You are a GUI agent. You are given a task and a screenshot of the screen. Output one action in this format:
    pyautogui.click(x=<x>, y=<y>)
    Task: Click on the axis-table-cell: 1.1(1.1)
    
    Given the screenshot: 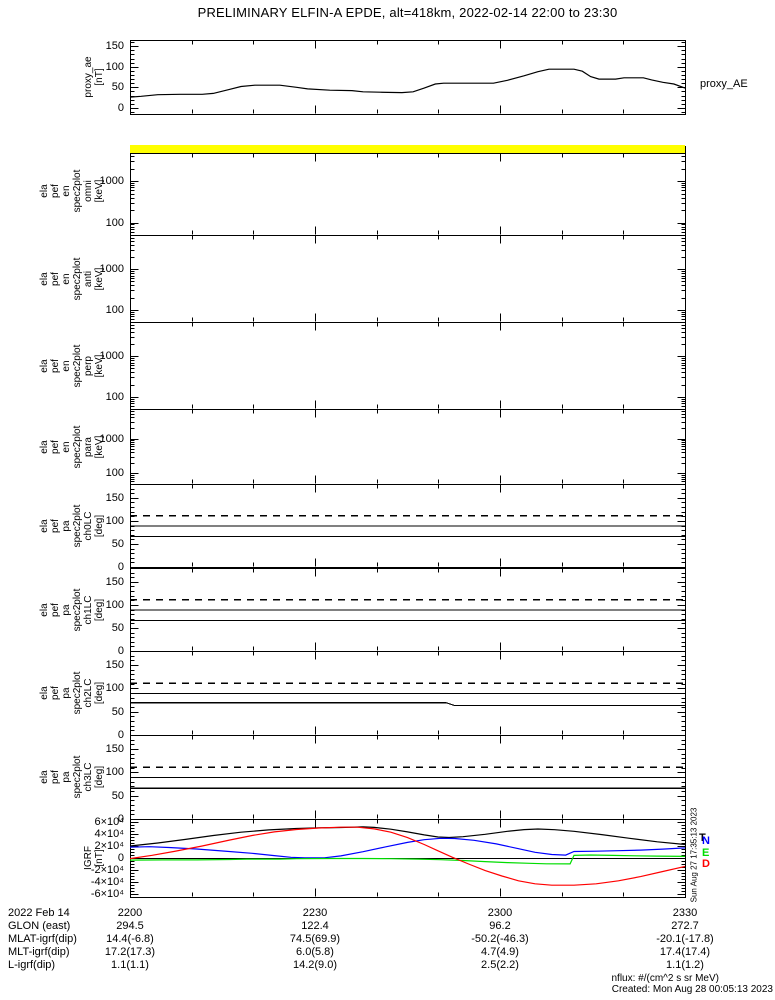 What is the action you would take?
    pyautogui.click(x=130, y=965)
    